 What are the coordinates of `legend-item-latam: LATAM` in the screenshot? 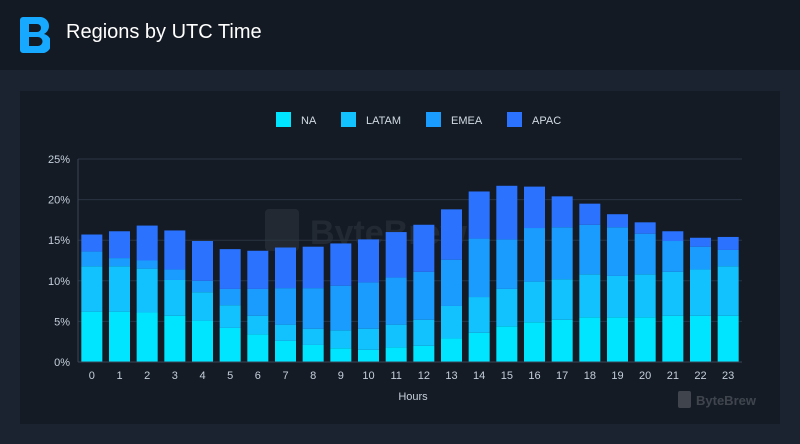 It's located at (371, 119).